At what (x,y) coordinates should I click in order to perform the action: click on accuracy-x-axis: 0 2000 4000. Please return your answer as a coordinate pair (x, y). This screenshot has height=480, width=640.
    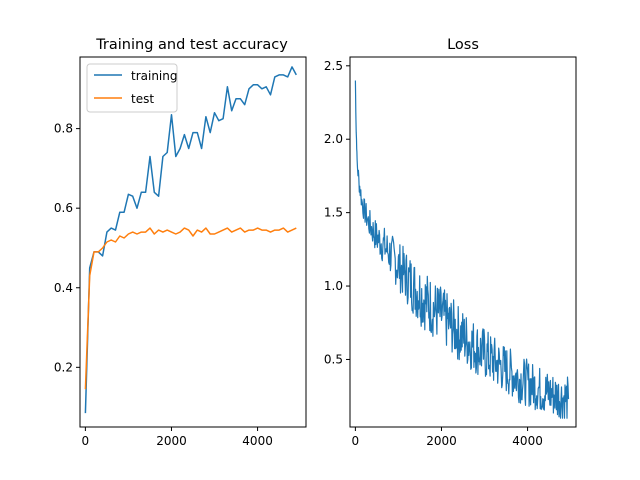
    Looking at the image, I should click on (177, 437).